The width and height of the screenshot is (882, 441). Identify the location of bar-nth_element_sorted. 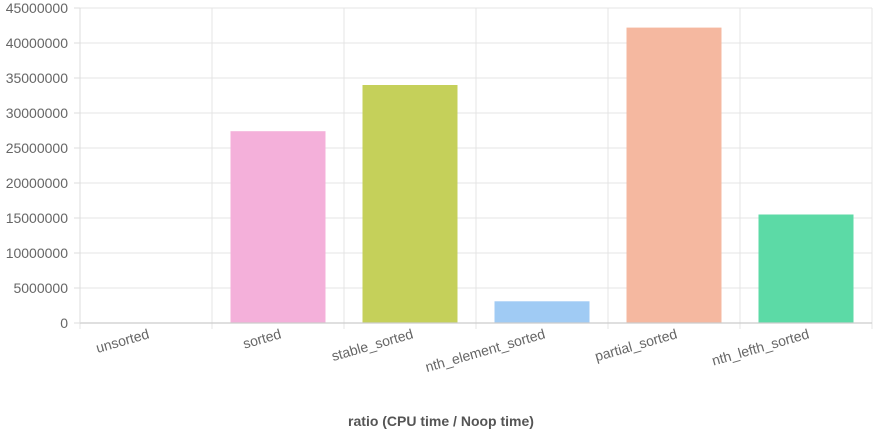
(542, 312).